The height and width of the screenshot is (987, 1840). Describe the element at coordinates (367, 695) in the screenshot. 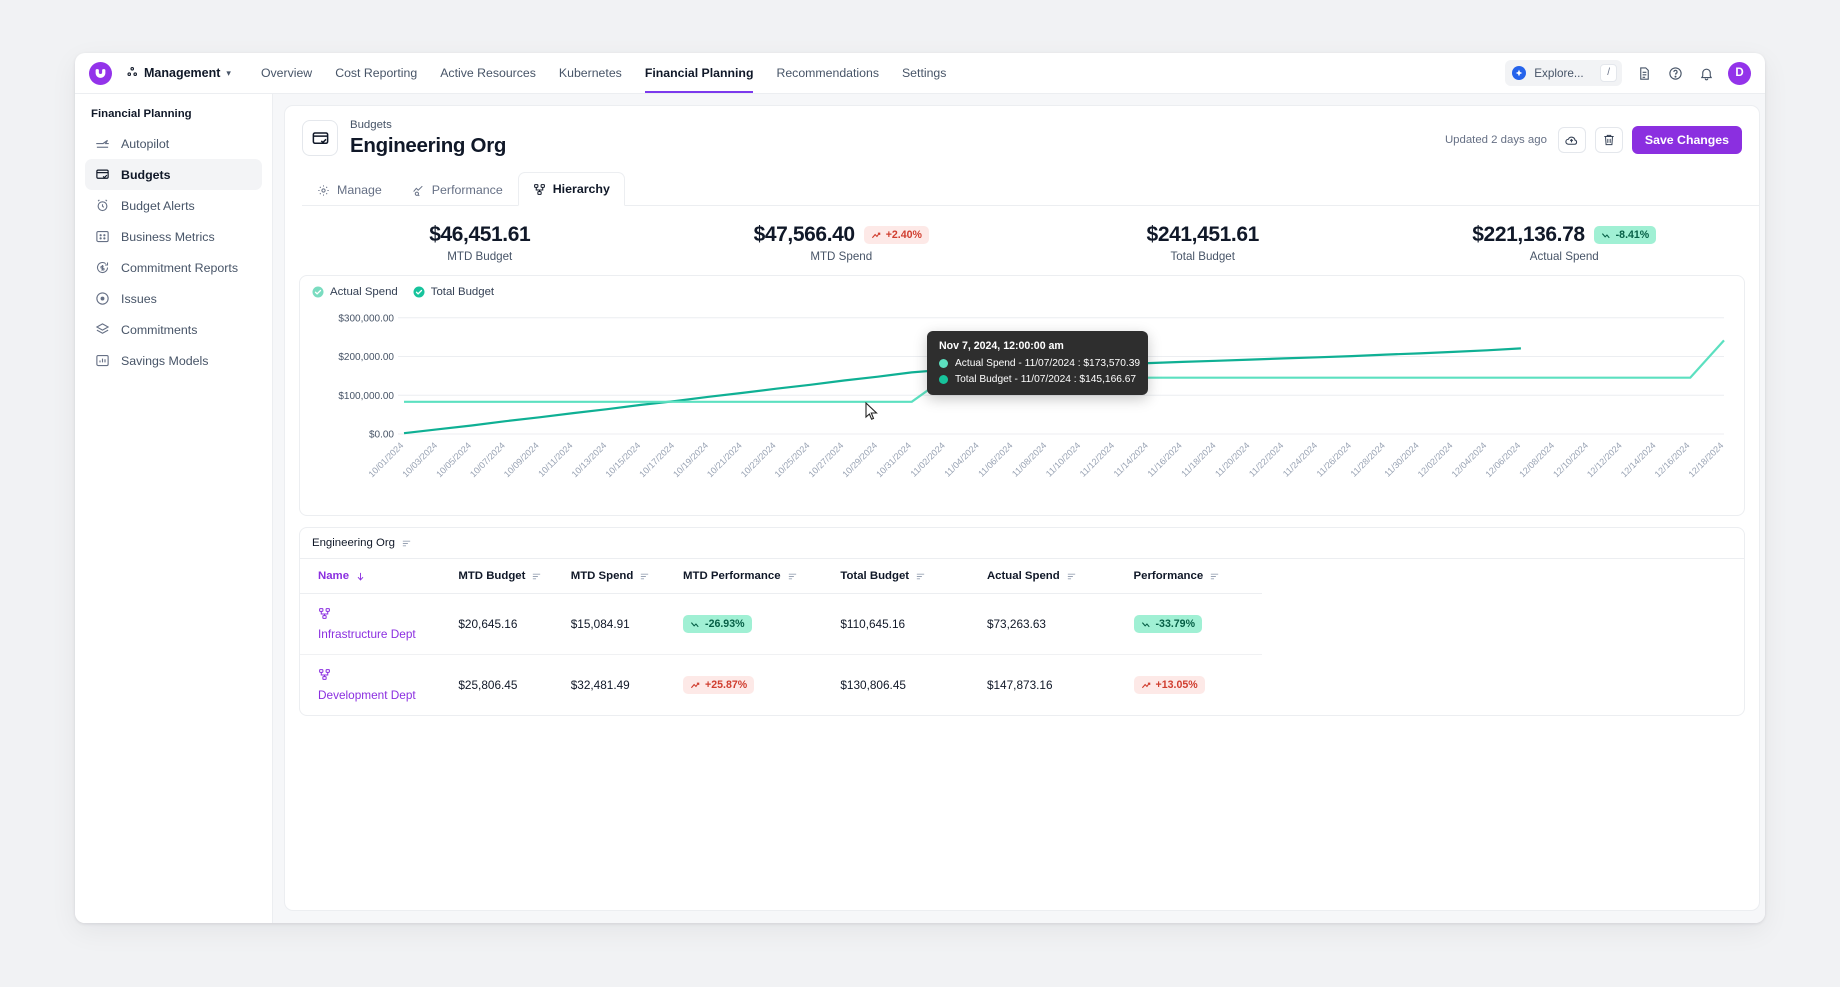

I see `row-name-link: Development Dept` at that location.